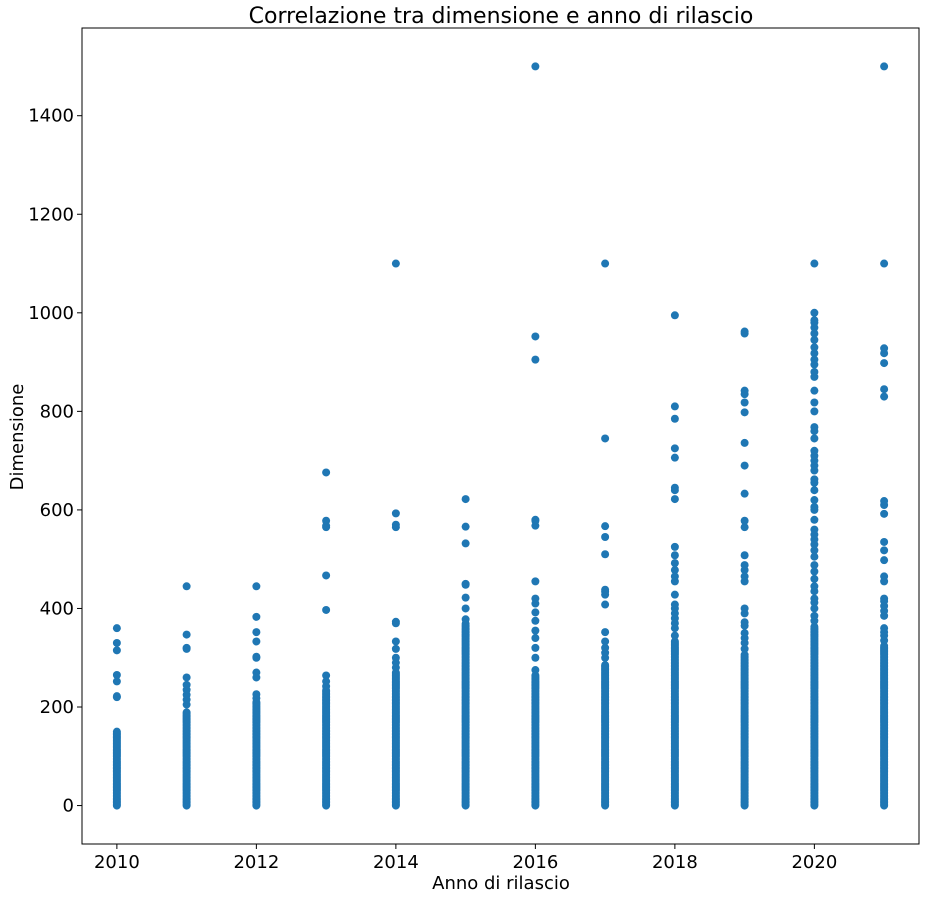  I want to click on x-tick-label: 2010, so click(117, 862).